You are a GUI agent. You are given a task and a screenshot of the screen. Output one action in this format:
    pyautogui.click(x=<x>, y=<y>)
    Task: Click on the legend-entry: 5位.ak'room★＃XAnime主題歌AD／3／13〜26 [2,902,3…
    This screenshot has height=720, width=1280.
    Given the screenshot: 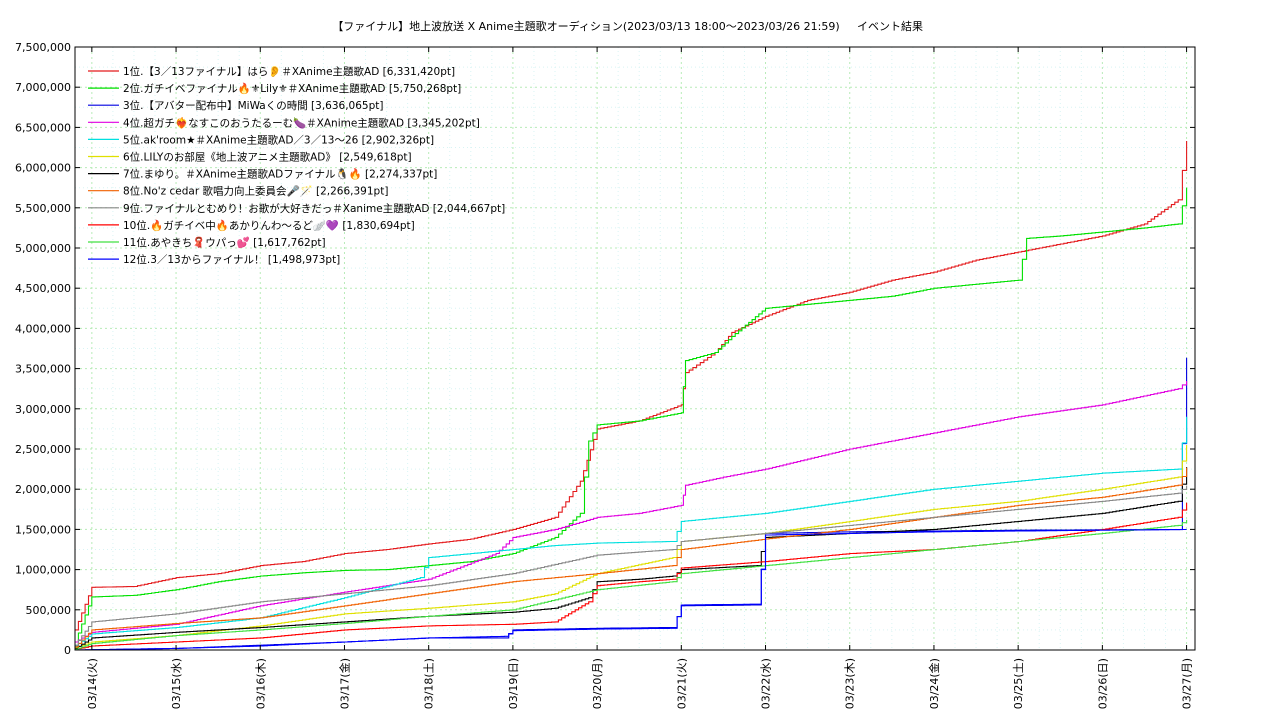 What is the action you would take?
    pyautogui.click(x=278, y=139)
    